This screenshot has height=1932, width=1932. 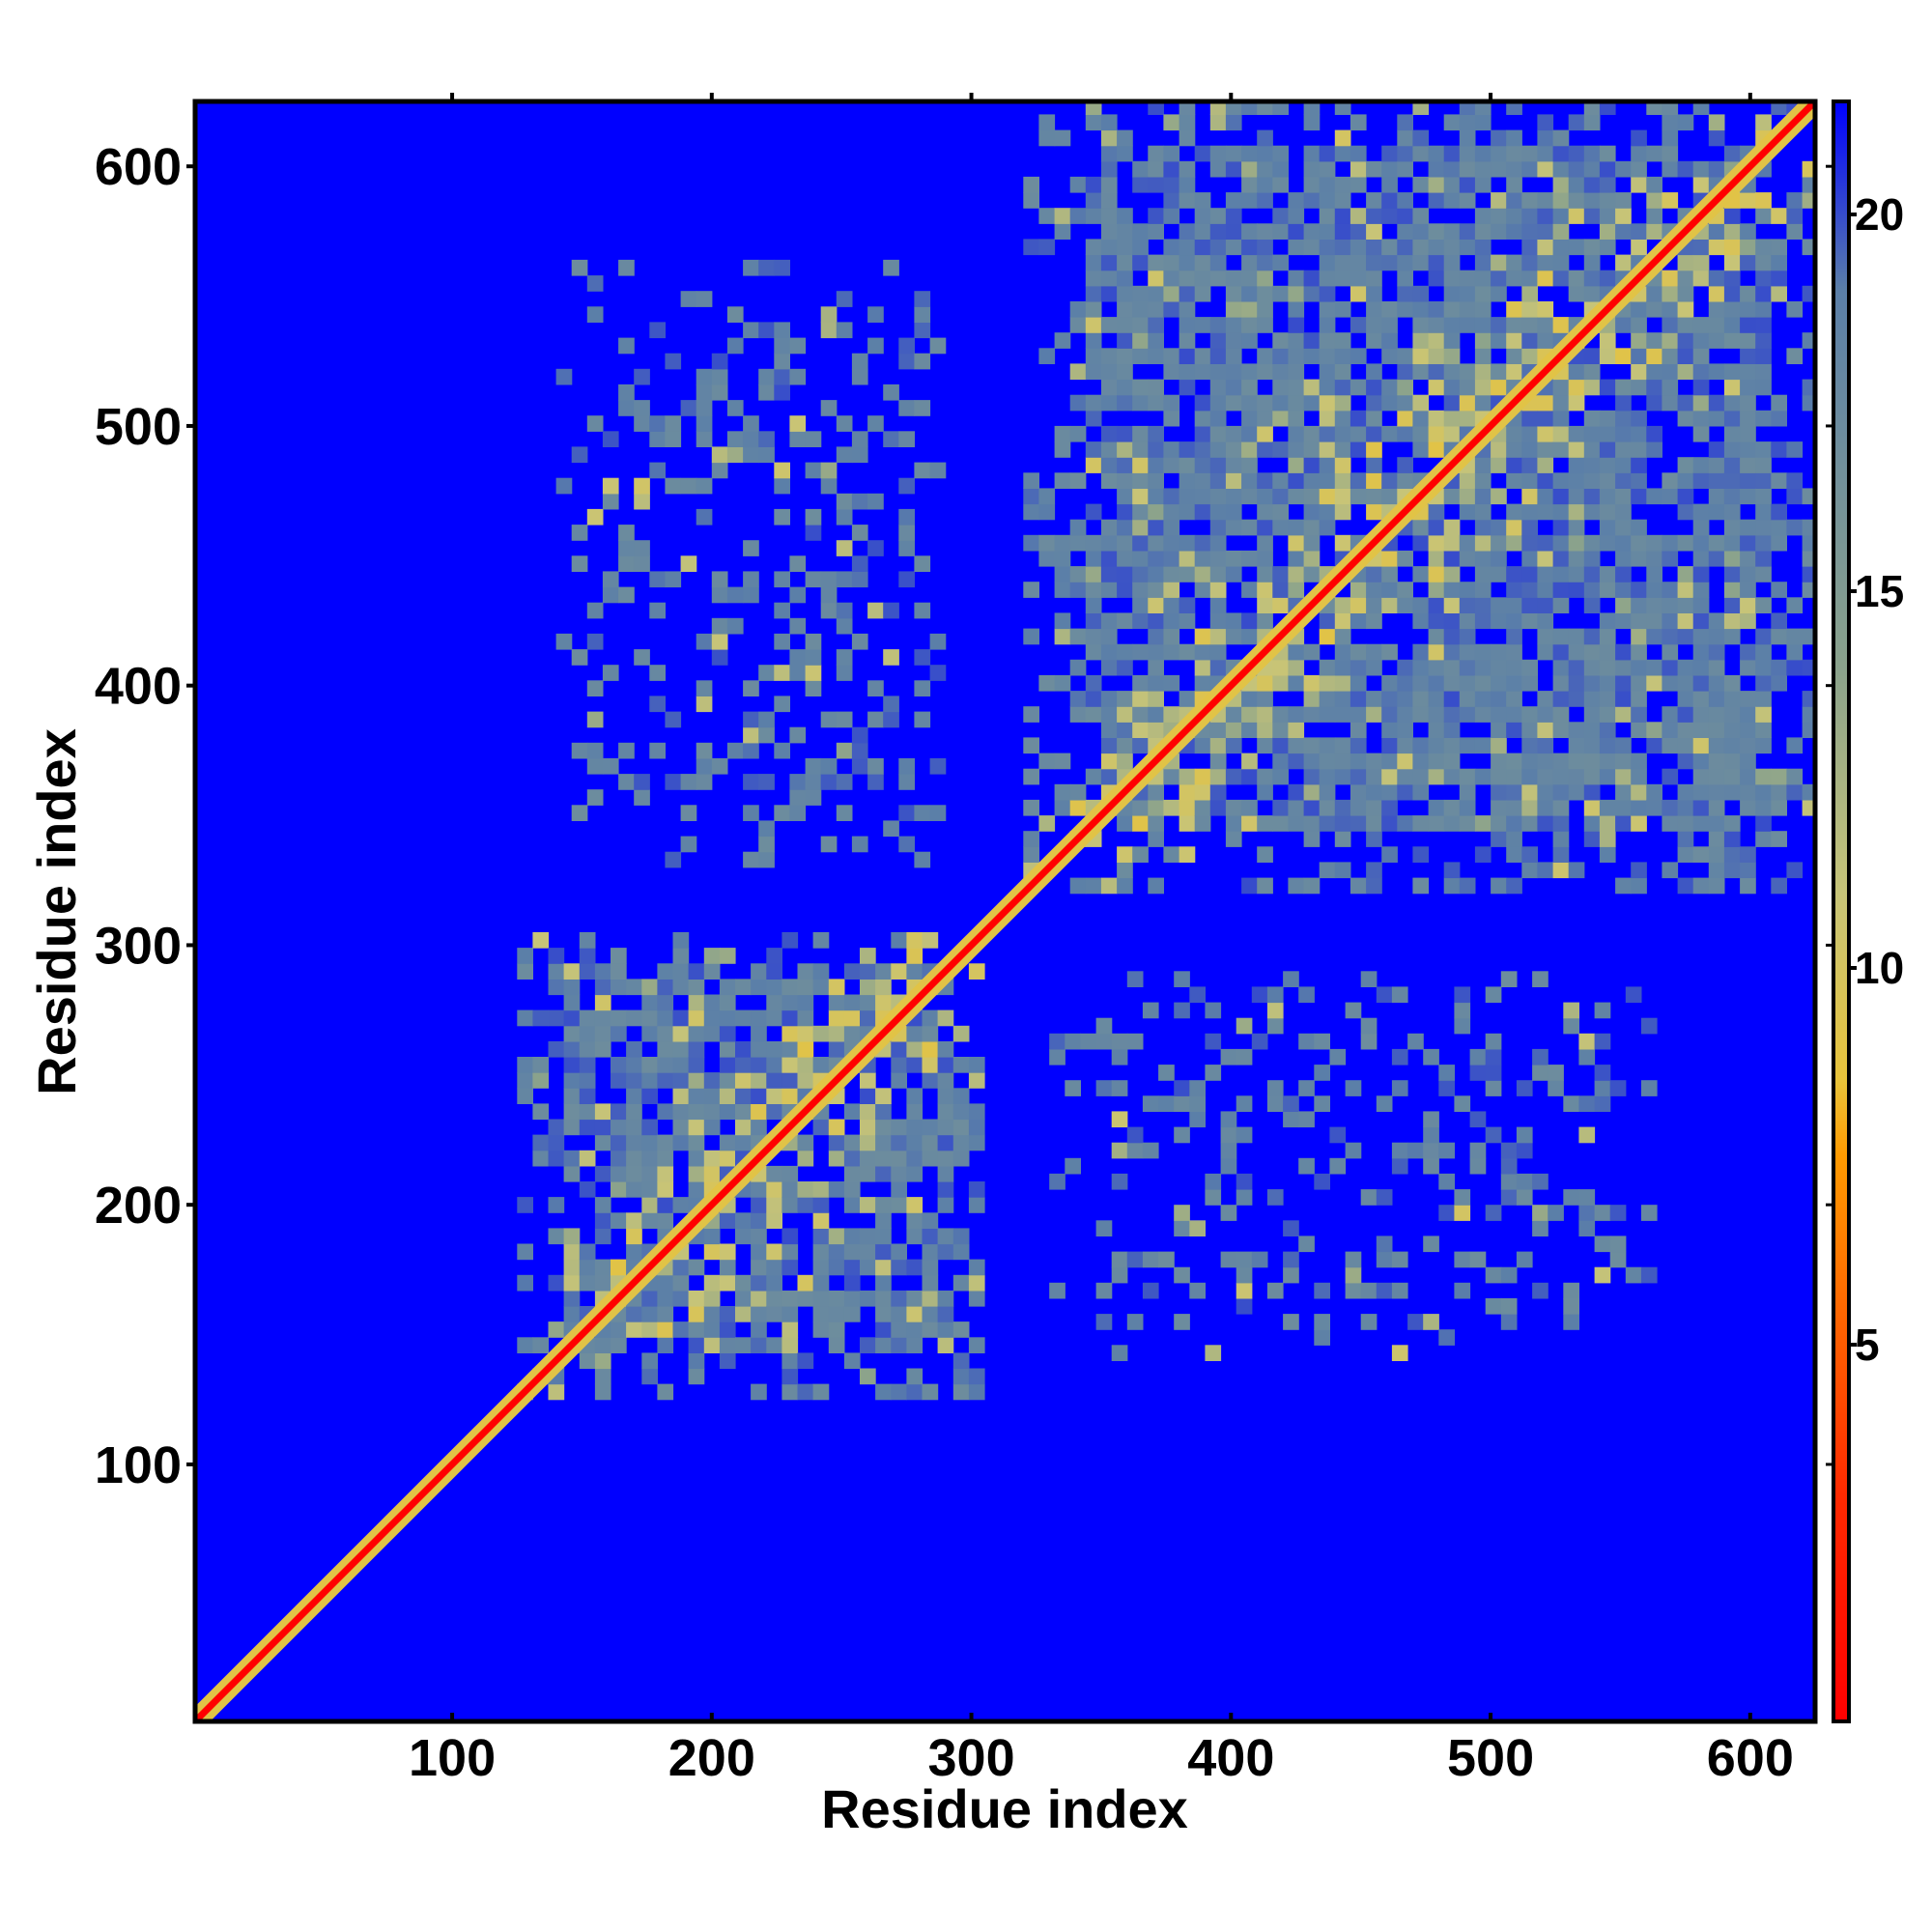 I want to click on x-tick-label: 100, so click(x=452, y=1758).